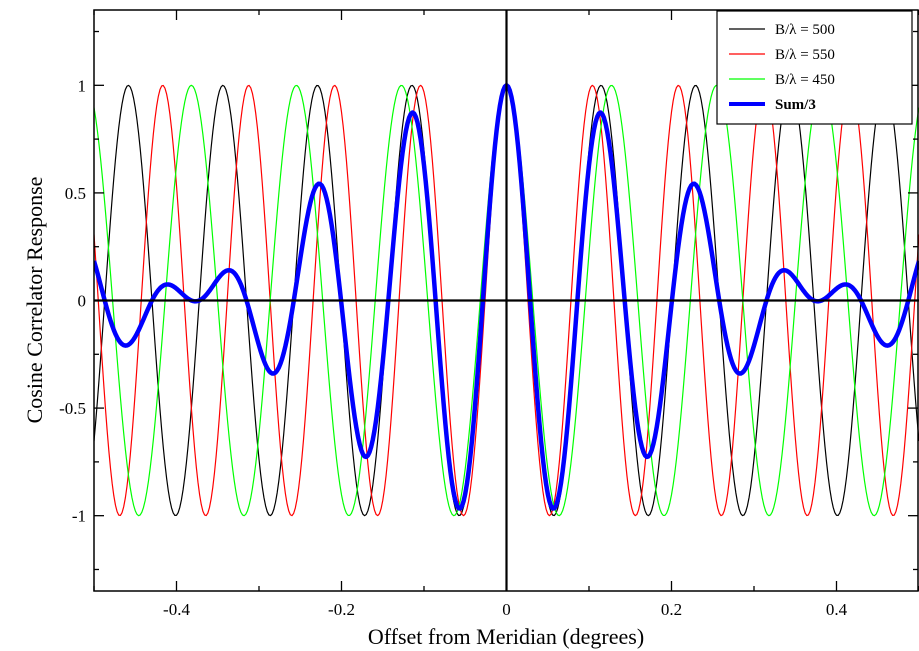  I want to click on y-tick-labels: -1 -0.5 0 0.5 1, so click(72, 300).